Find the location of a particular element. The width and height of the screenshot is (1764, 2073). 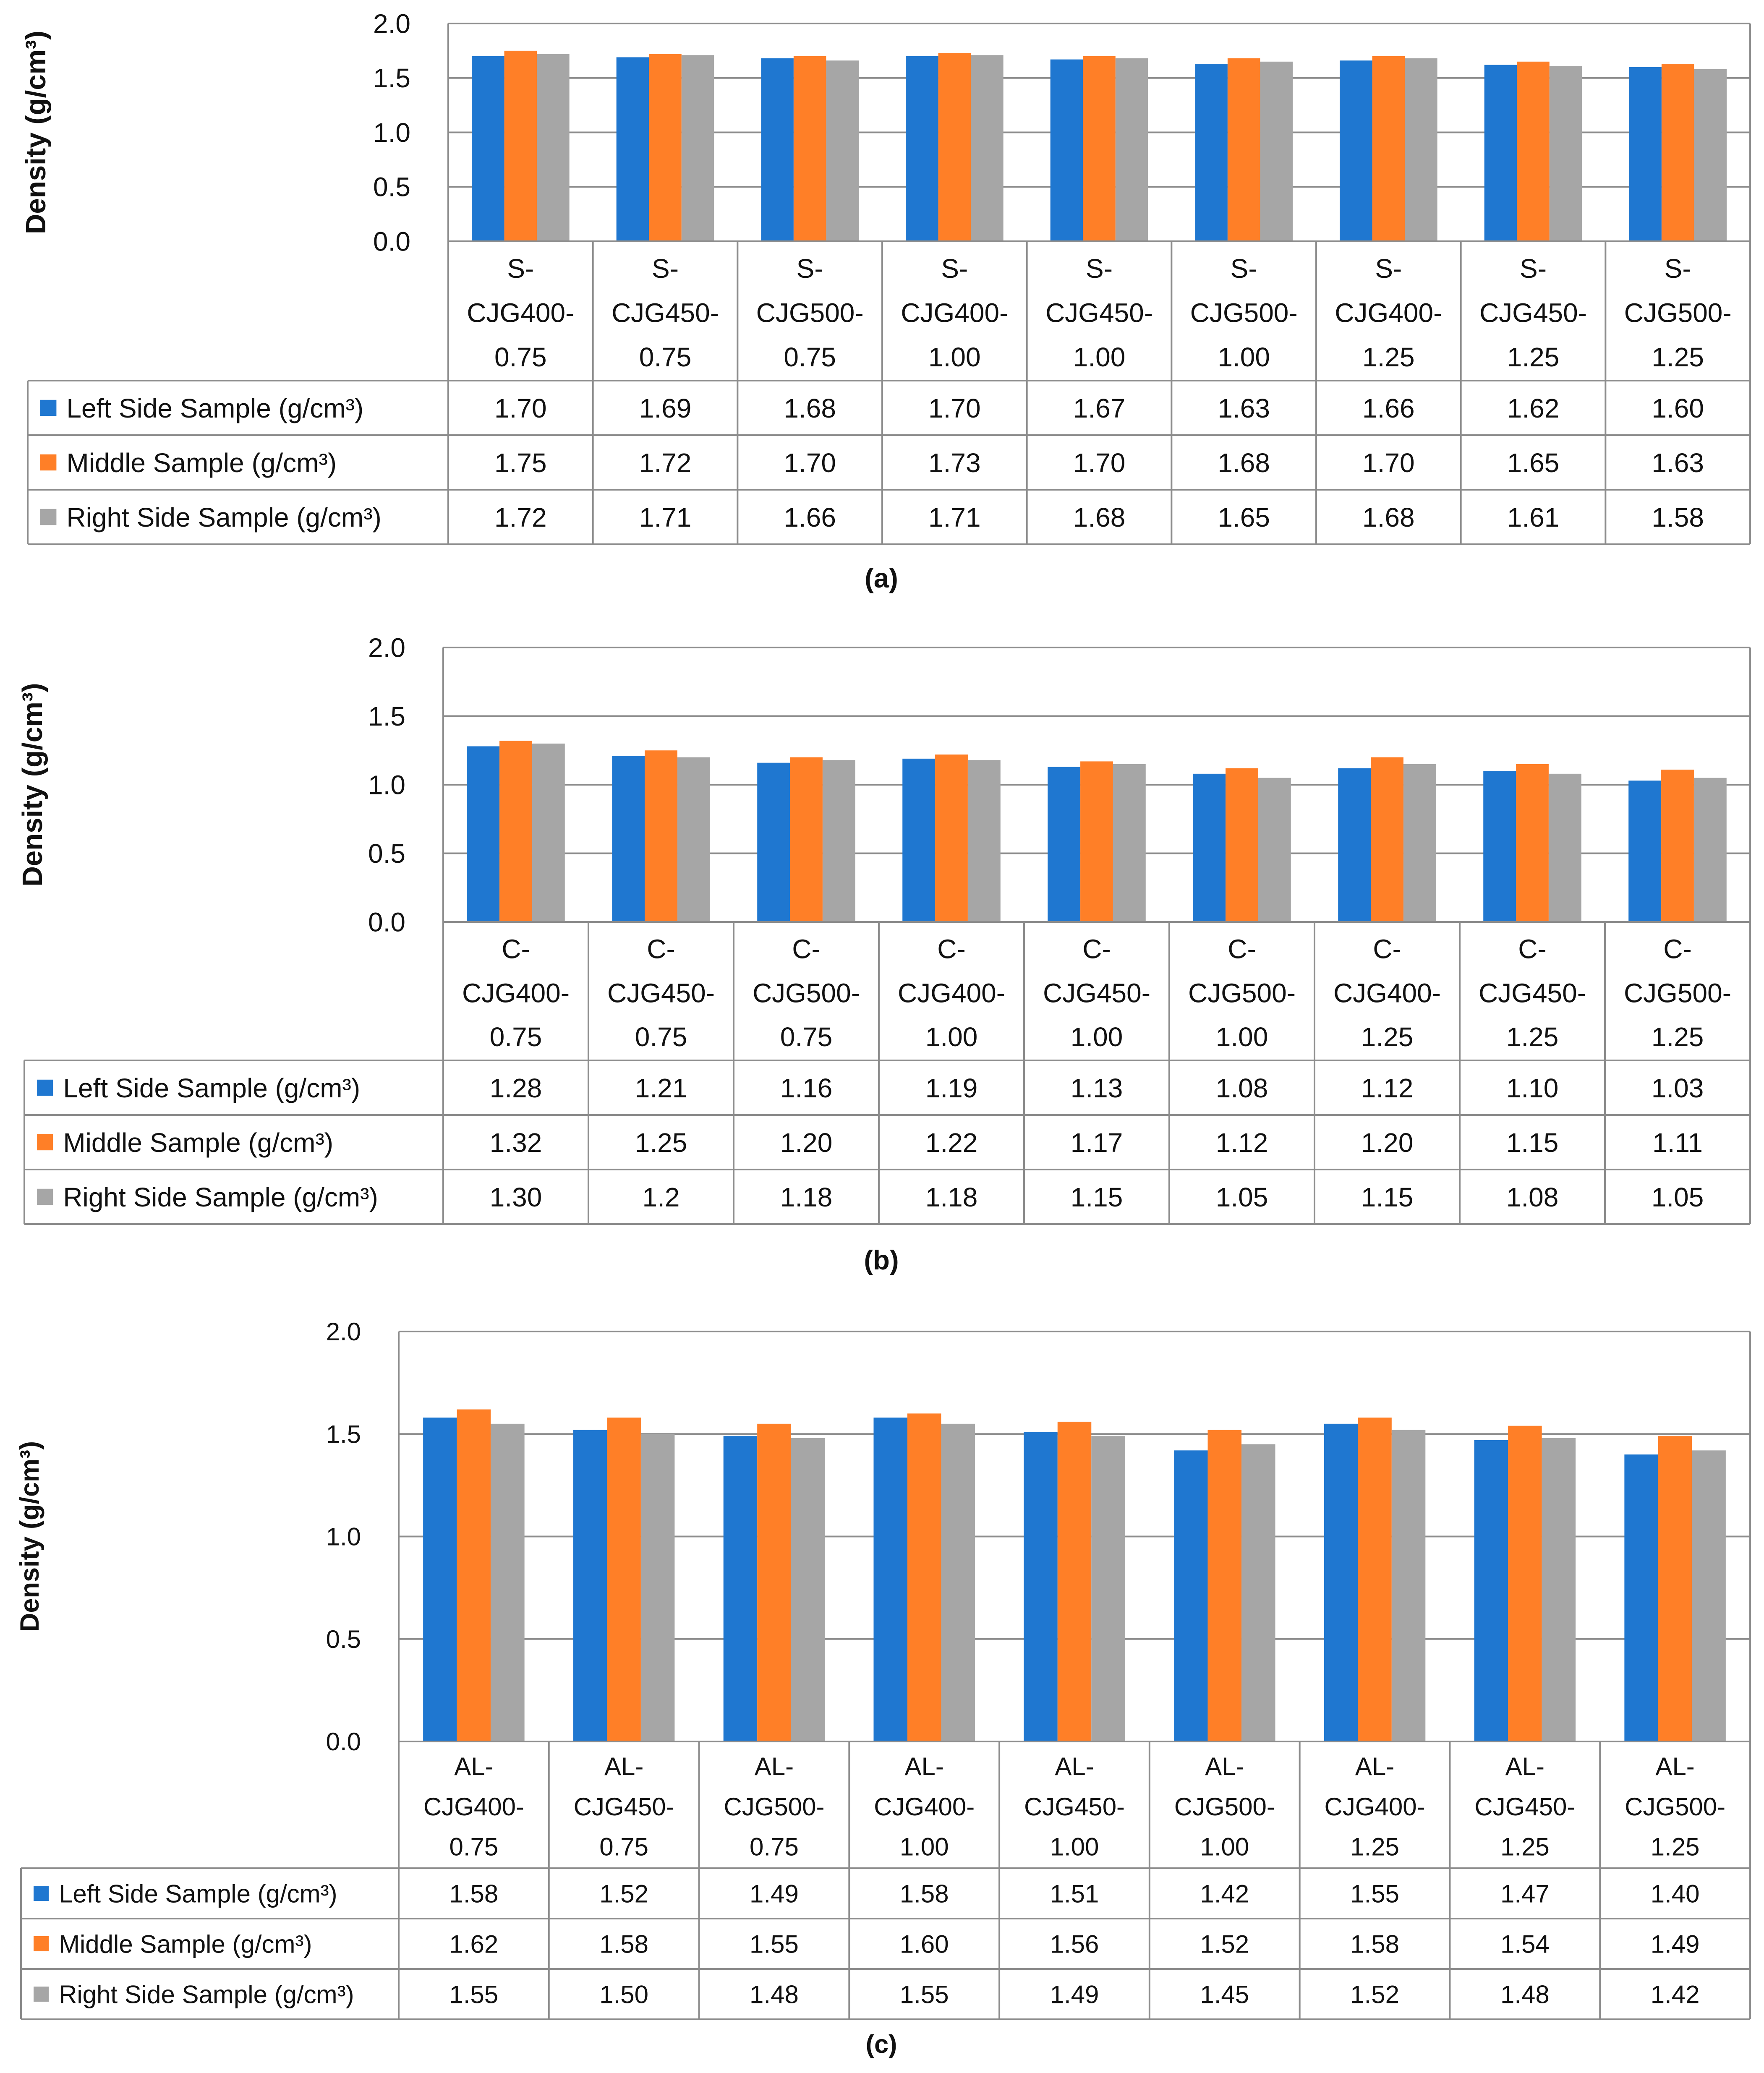

data-table-value: 1.65 is located at coordinates (1244, 517).